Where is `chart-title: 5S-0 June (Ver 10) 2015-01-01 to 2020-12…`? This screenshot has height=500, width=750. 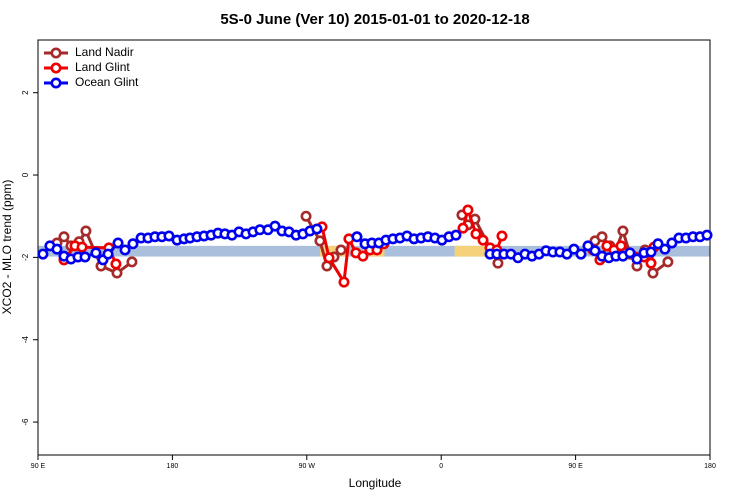 chart-title: 5S-0 June (Ver 10) 2015-01-01 to 2020-12… is located at coordinates (374, 19).